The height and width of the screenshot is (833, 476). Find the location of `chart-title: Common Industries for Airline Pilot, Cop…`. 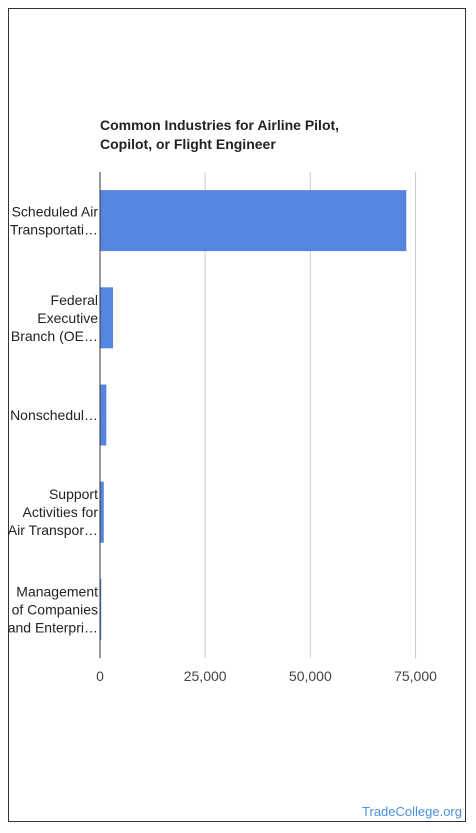

chart-title: Common Industries for Airline Pilot, Cop… is located at coordinates (250, 135).